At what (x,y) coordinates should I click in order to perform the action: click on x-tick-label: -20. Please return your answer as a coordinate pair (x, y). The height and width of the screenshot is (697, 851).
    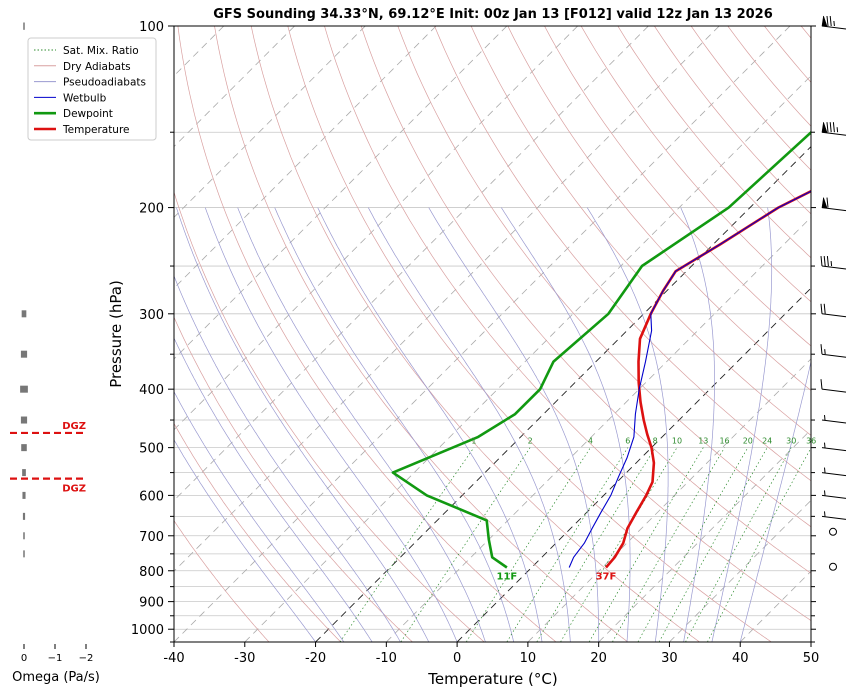
    Looking at the image, I should click on (315, 658).